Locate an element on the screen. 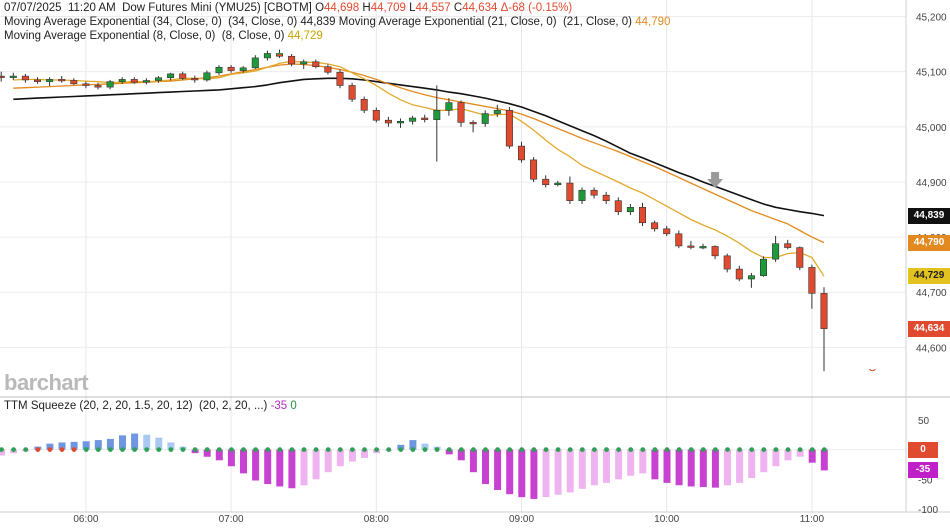  time-tick-label: 11:00 is located at coordinates (812, 519).